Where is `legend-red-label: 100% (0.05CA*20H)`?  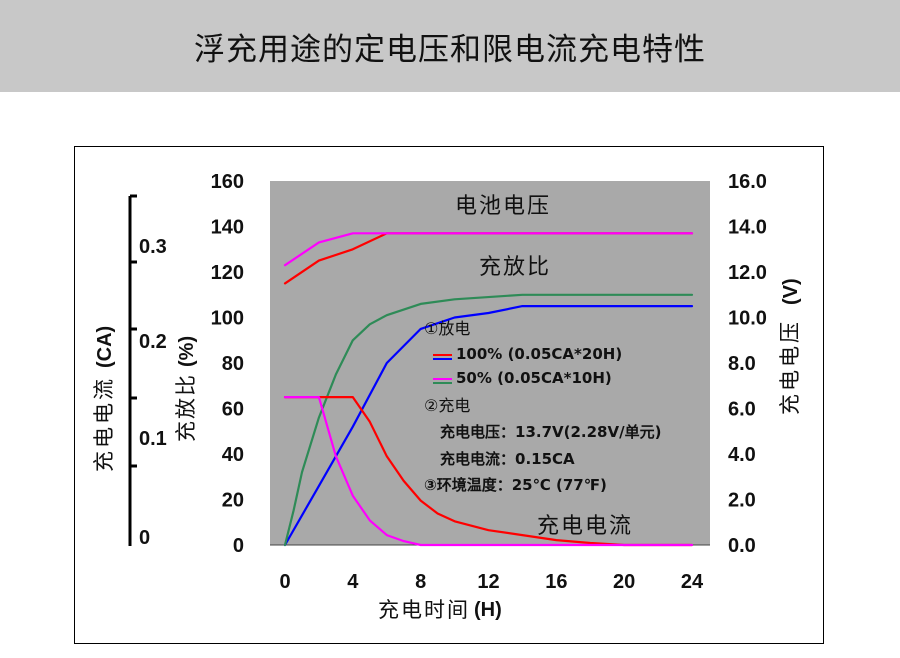
legend-red-label: 100% (0.05CA*20H) is located at coordinates (539, 354).